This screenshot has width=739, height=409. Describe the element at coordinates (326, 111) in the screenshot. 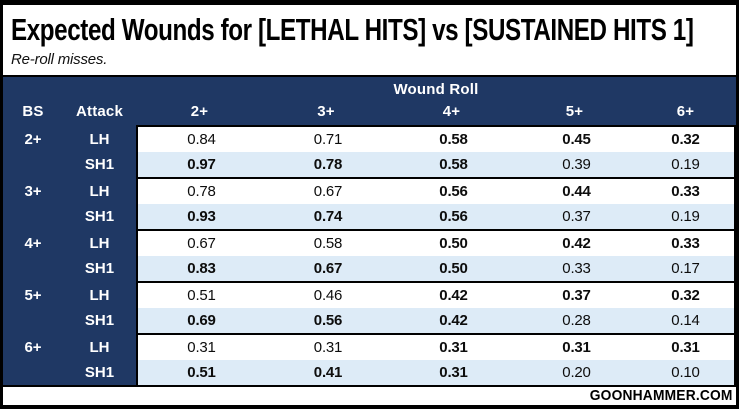

I see `col-header-3plus: 3+` at that location.